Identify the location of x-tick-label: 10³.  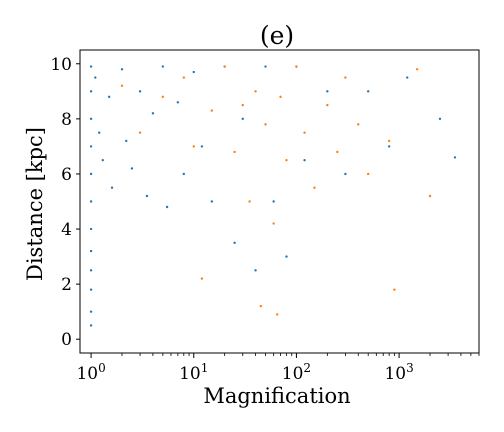
(398, 372).